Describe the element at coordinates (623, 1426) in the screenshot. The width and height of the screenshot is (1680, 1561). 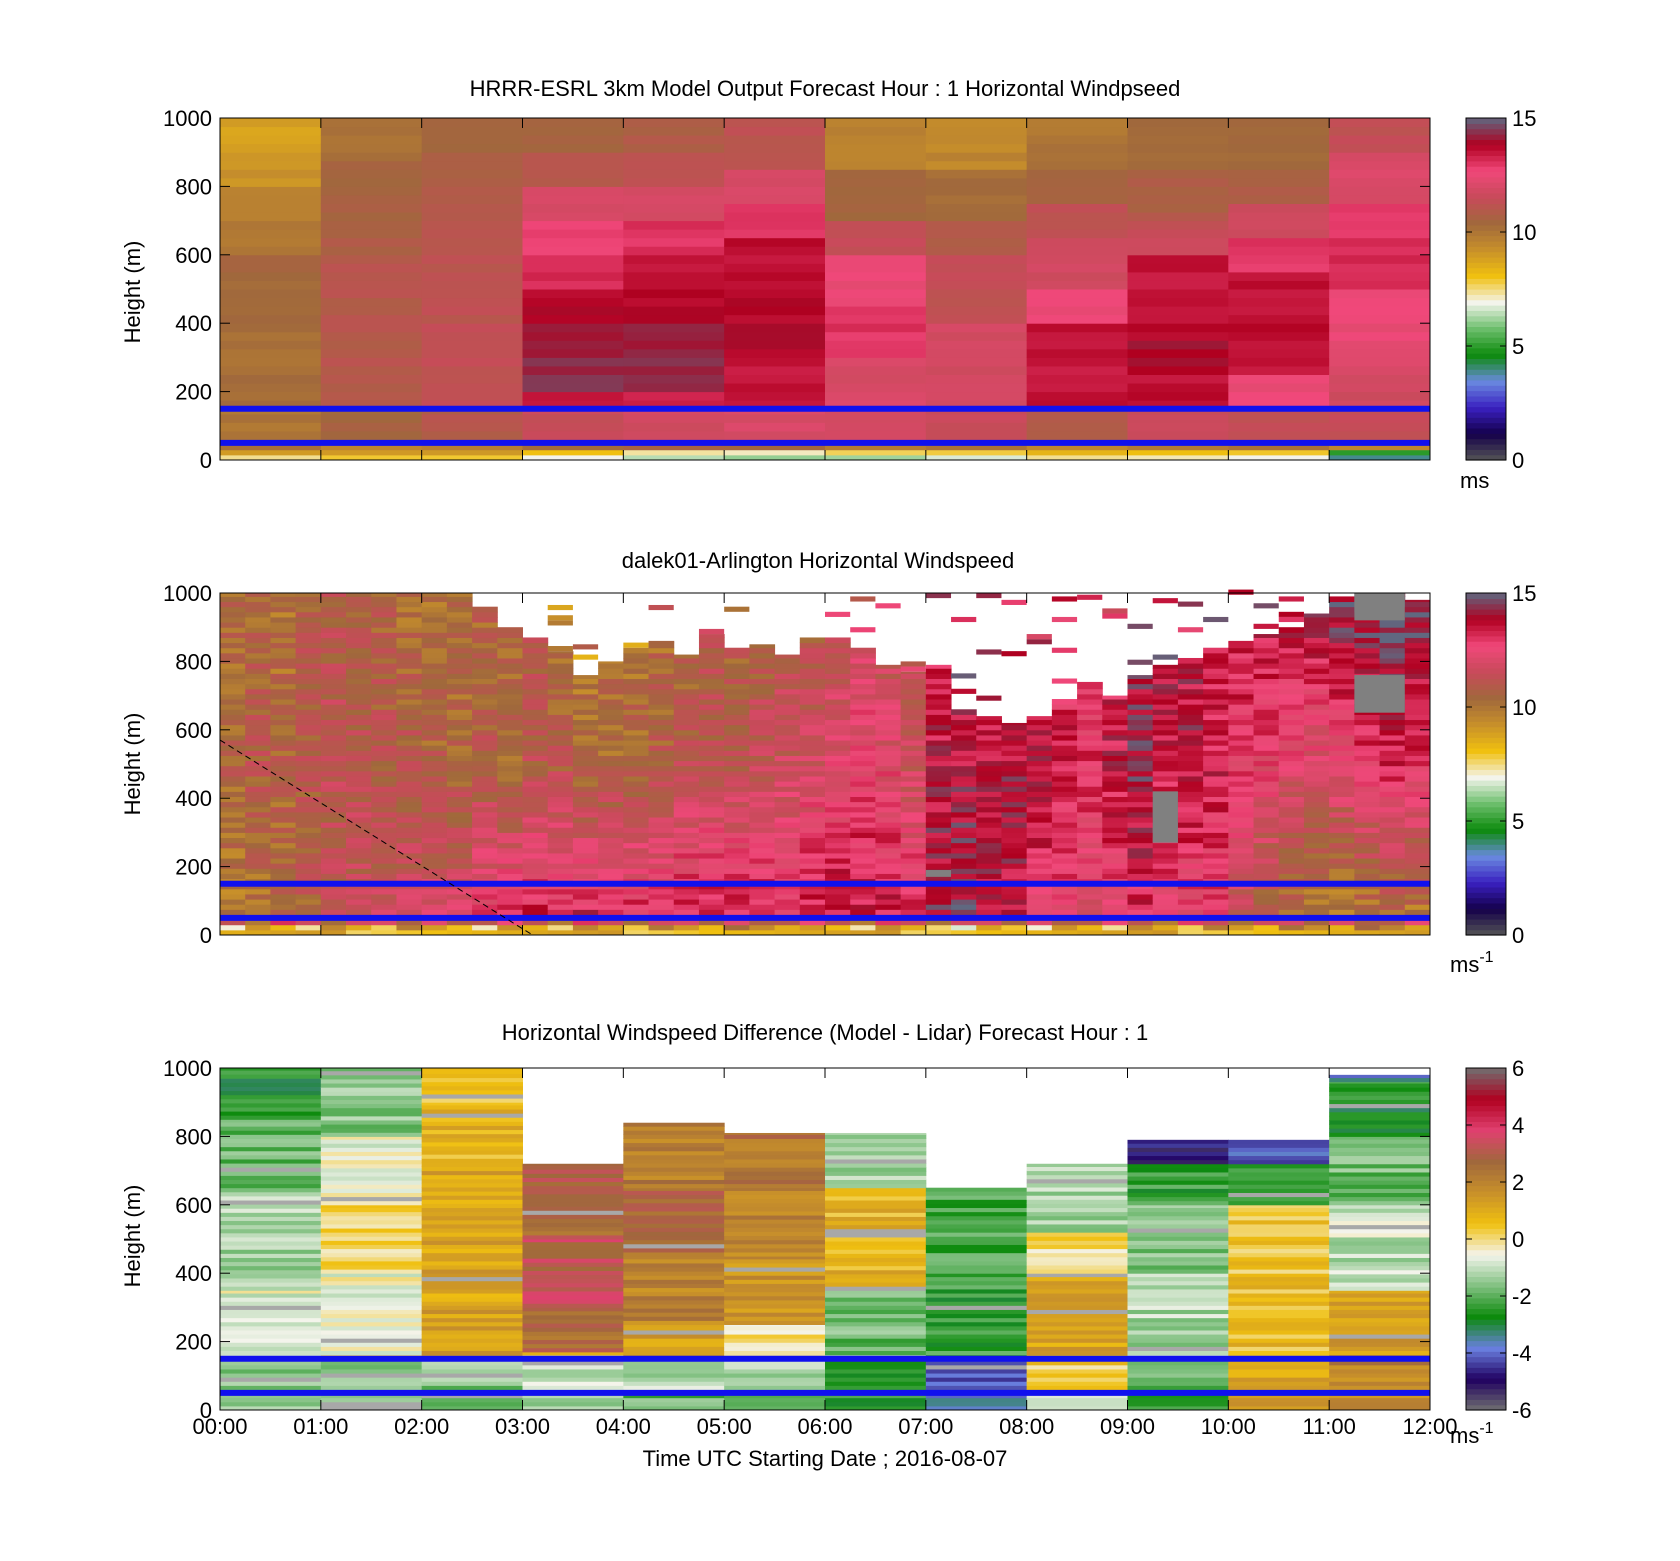
I see `x-tick-label: 04:00` at that location.